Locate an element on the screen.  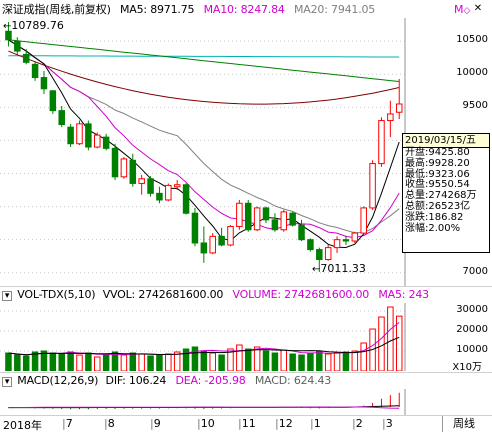
macd-panel-divider is located at coordinates (246, 372).